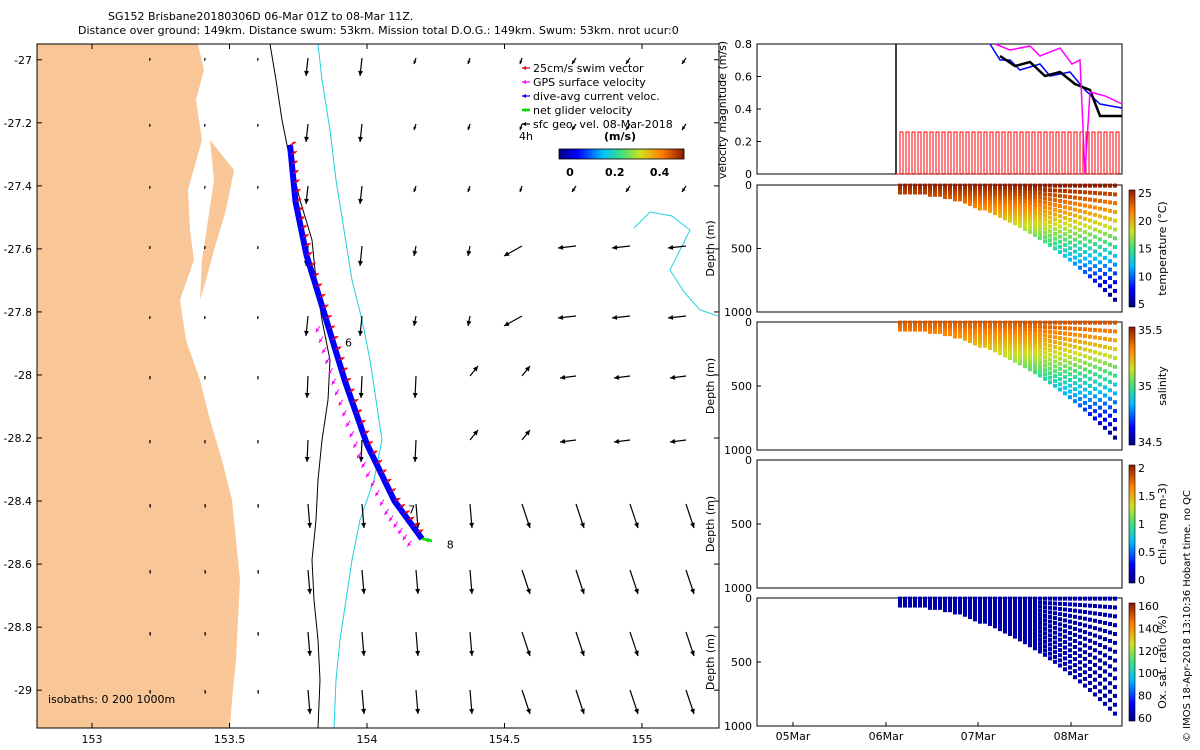 The image size is (1200, 750). What do you see at coordinates (1141, 468) in the screenshot?
I see `colorbar-tick-label: 2` at bounding box center [1141, 468].